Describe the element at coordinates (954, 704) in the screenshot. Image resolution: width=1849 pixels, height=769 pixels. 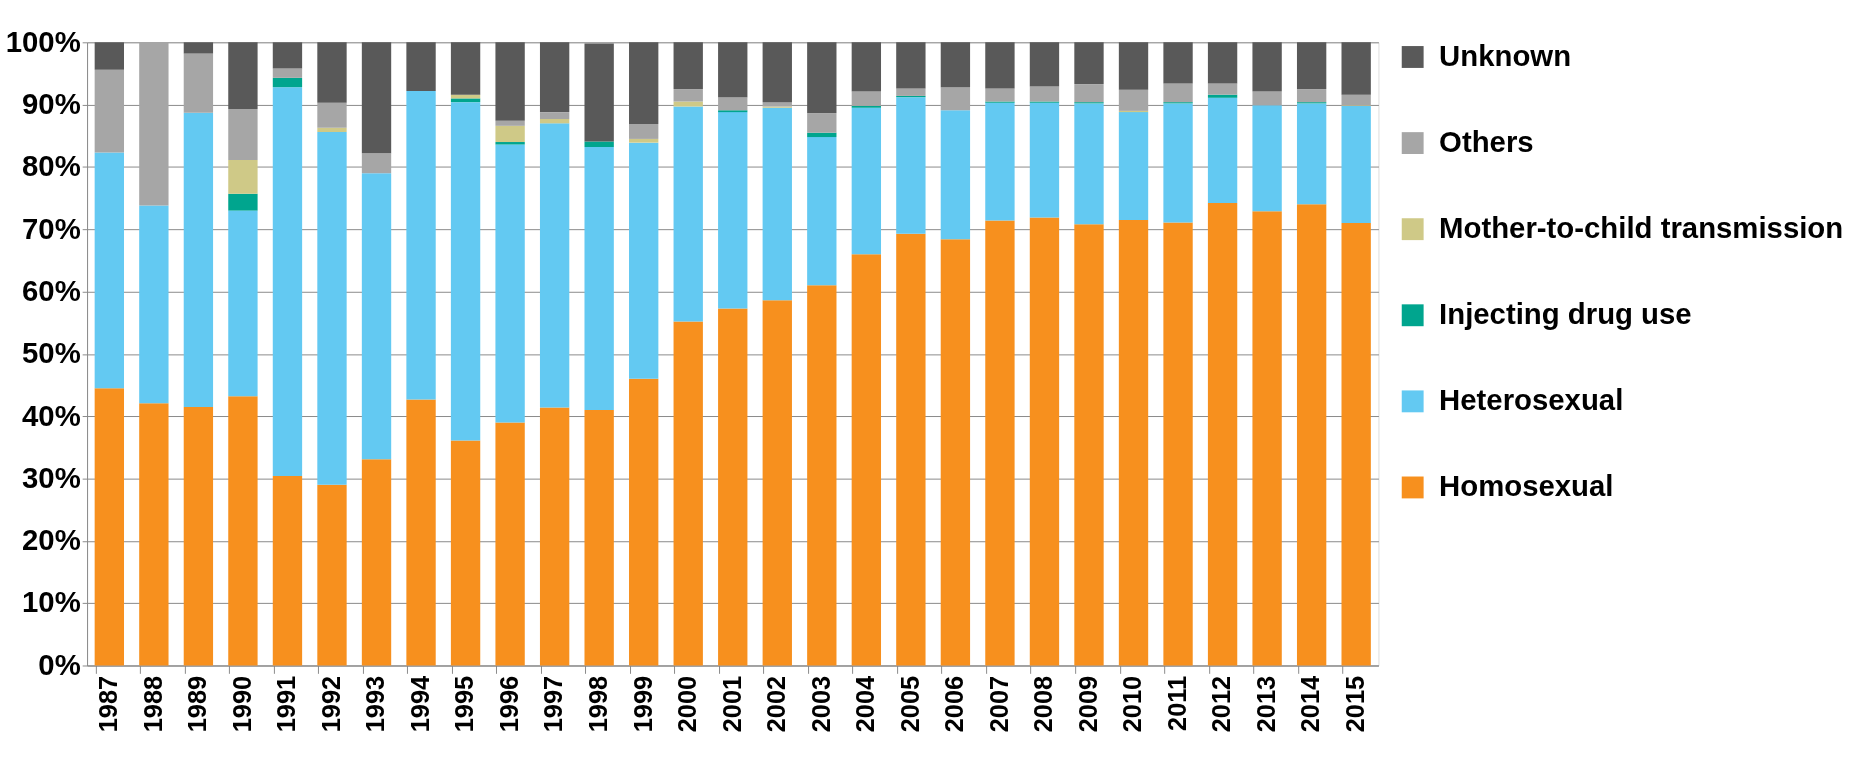
I see `x-tick-label: 2006` at that location.